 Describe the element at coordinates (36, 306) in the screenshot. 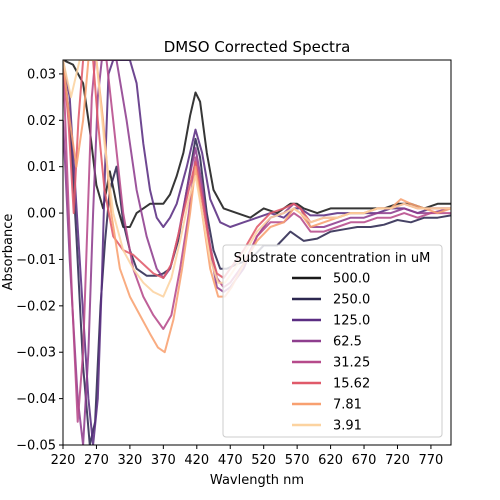

I see `y-tick-label: −0.02` at that location.